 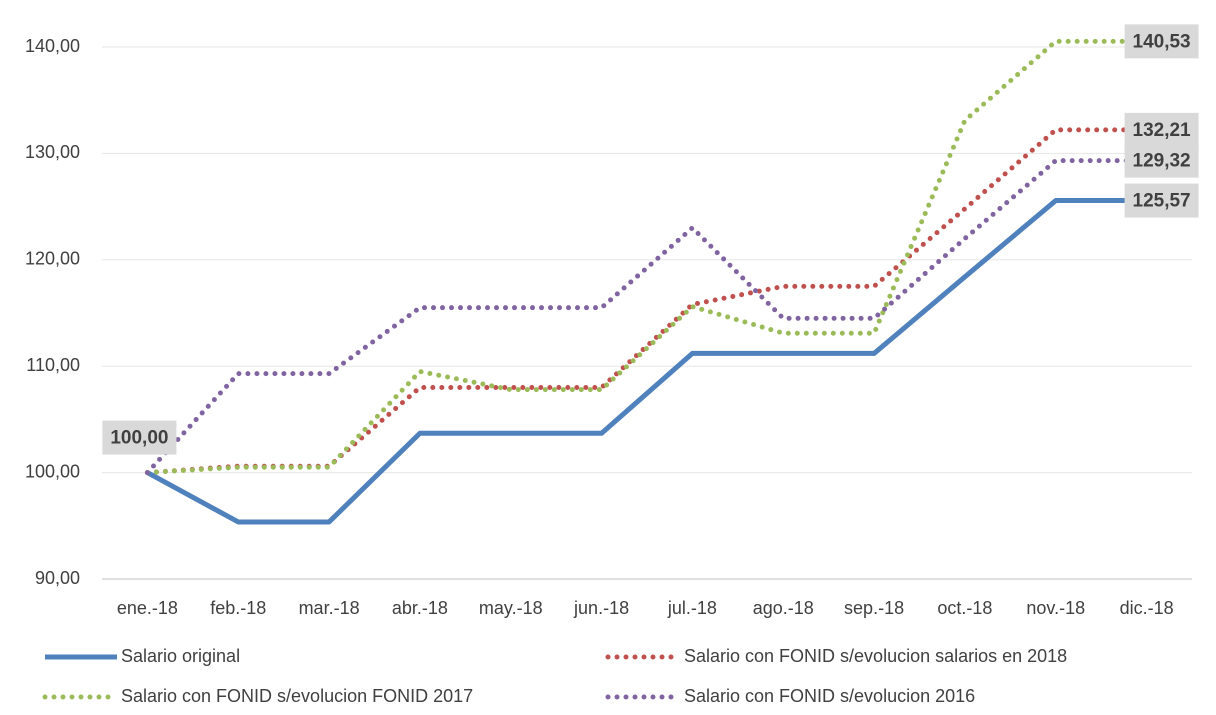 I want to click on x-tick-label: jun.-18, so click(x=601, y=608).